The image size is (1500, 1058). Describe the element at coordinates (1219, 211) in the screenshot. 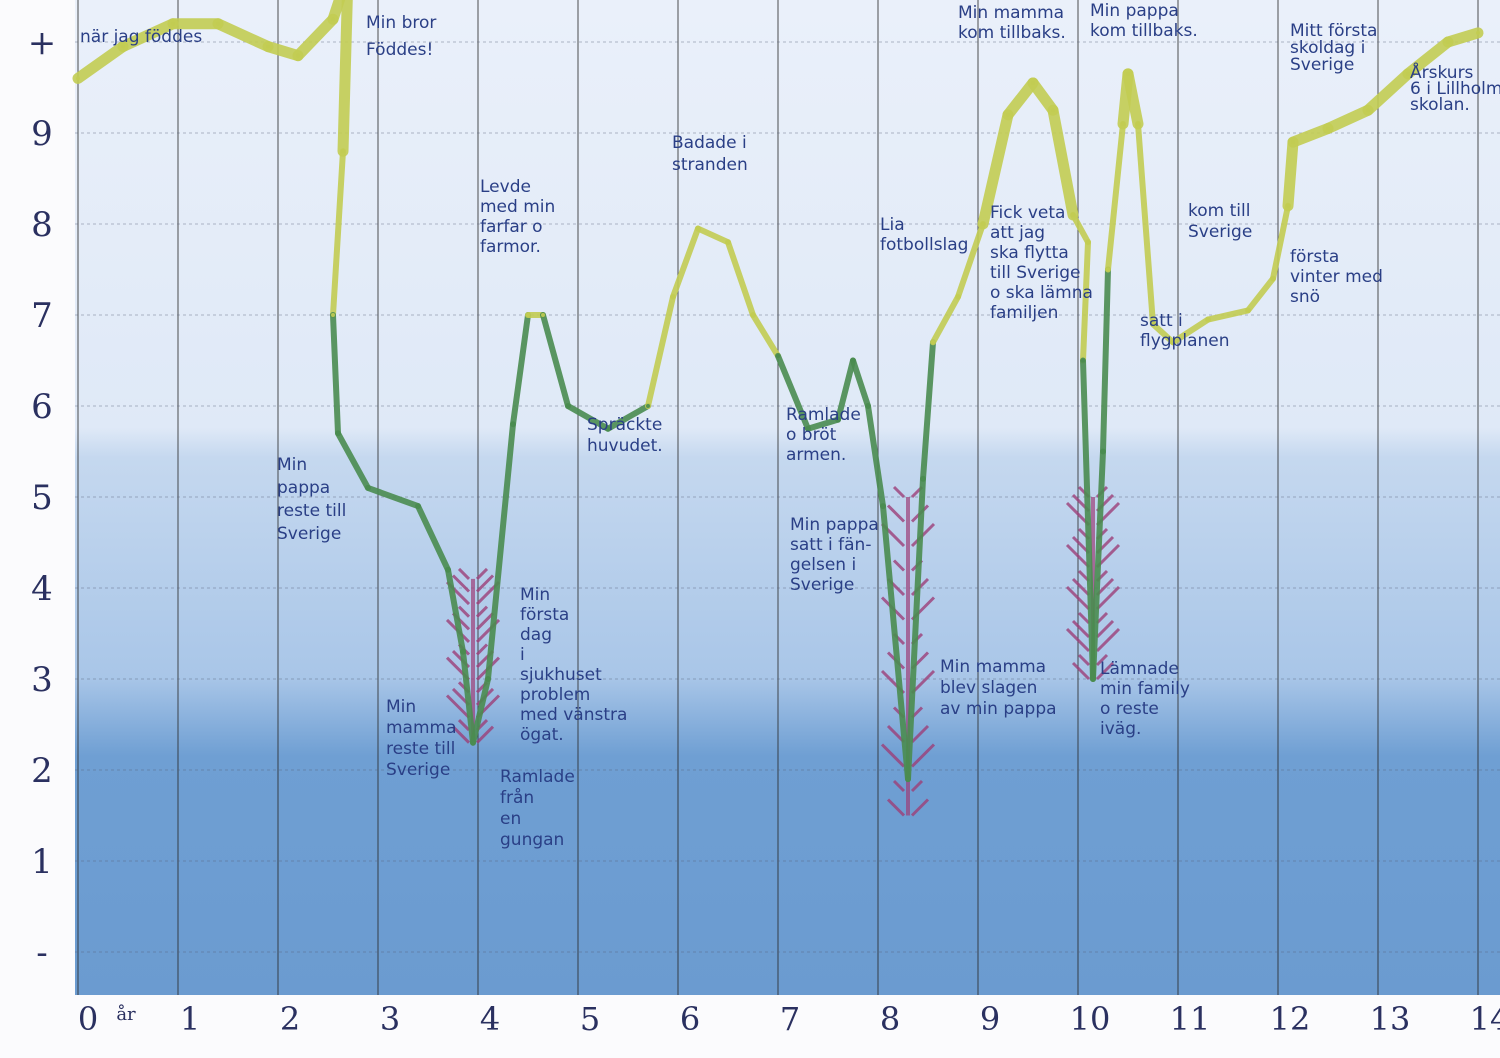

I see `annotation-line: kom till` at that location.